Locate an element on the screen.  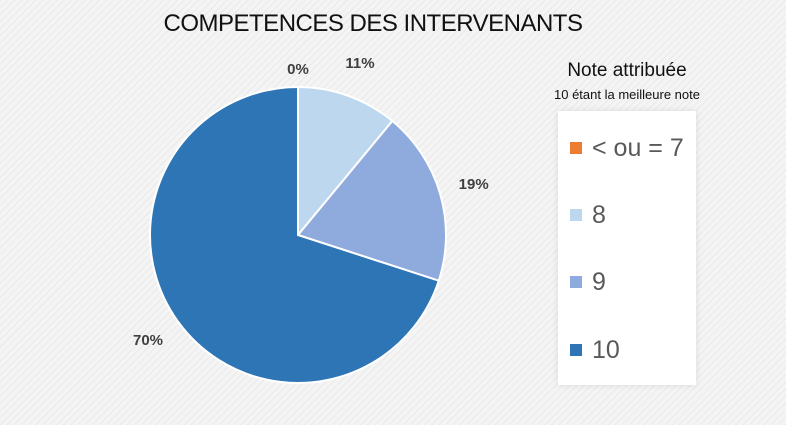
data-label-8: 11% is located at coordinates (359, 63).